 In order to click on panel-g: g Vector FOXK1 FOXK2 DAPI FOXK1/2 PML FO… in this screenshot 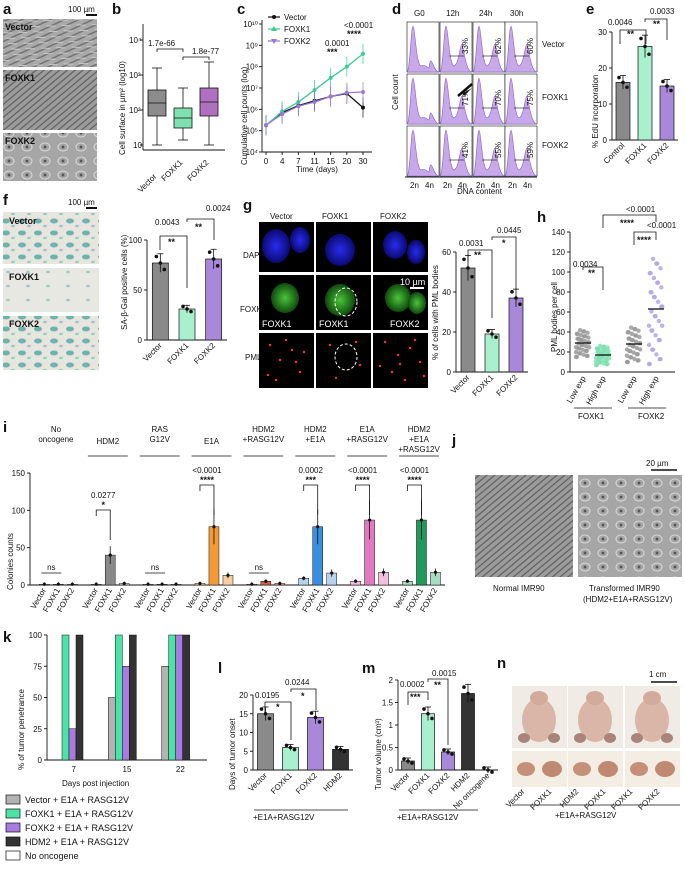, I will do `click(384, 297)`.